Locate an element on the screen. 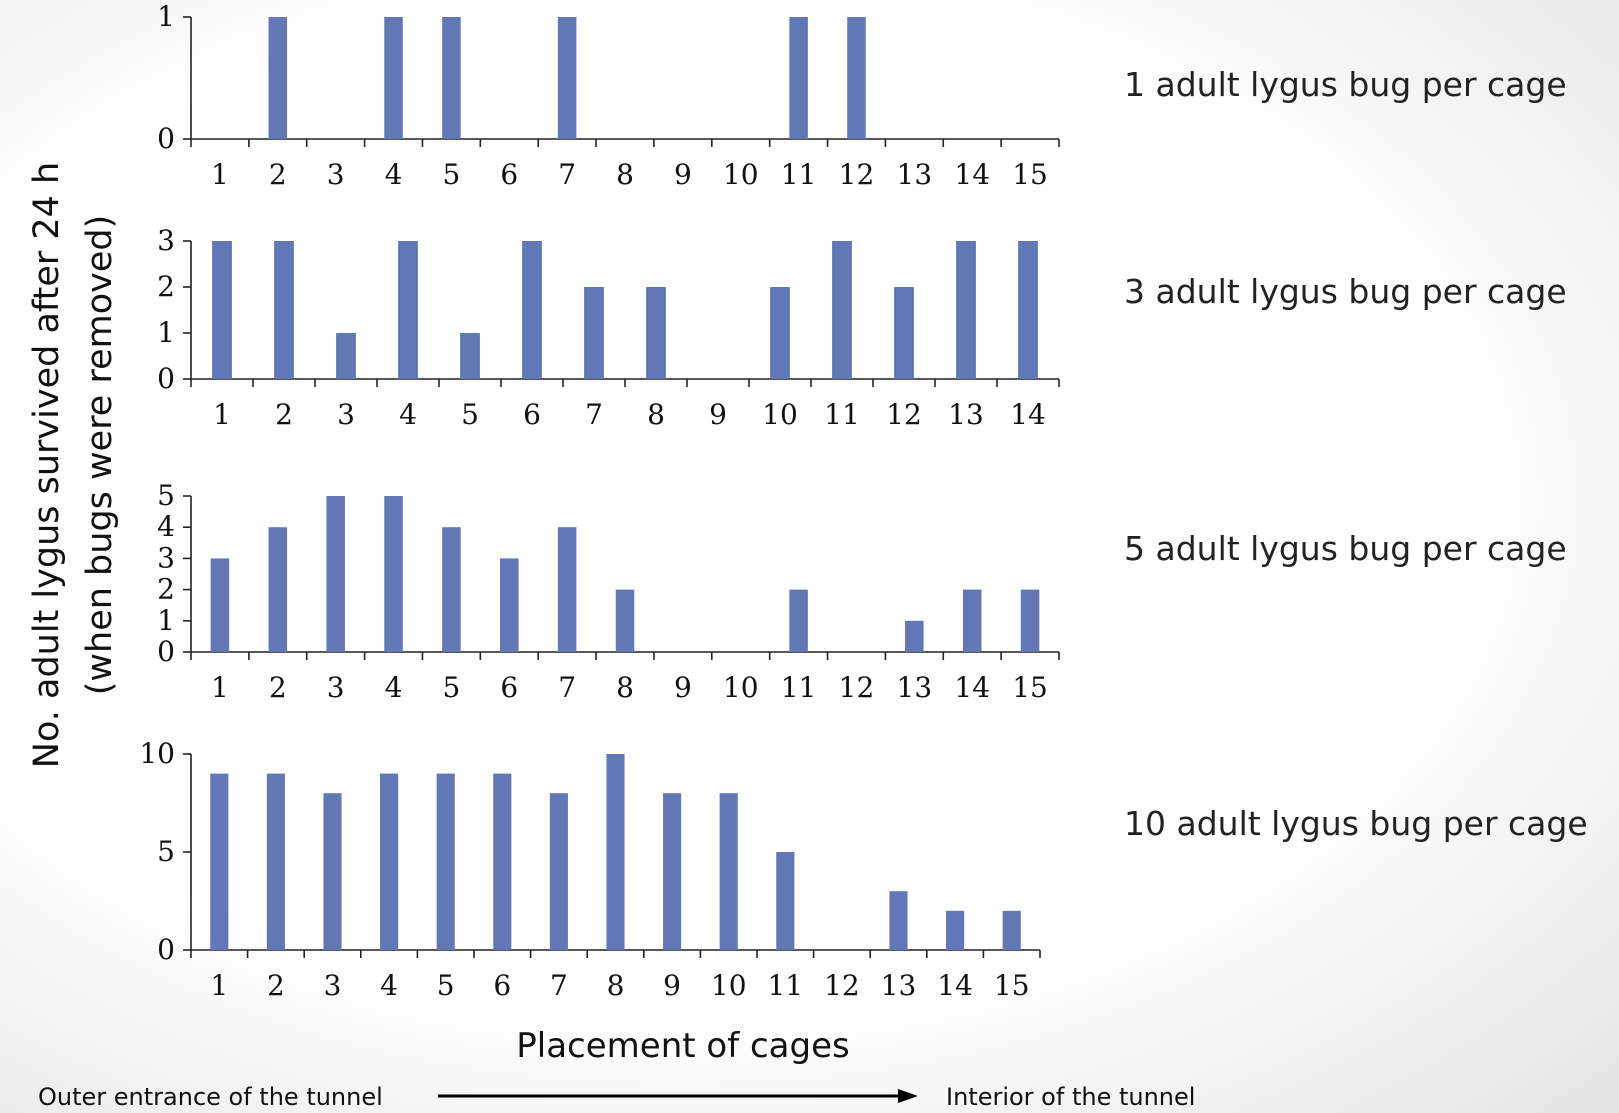 This screenshot has height=1113, width=1619. x-tick-label: 15 is located at coordinates (1012, 985).